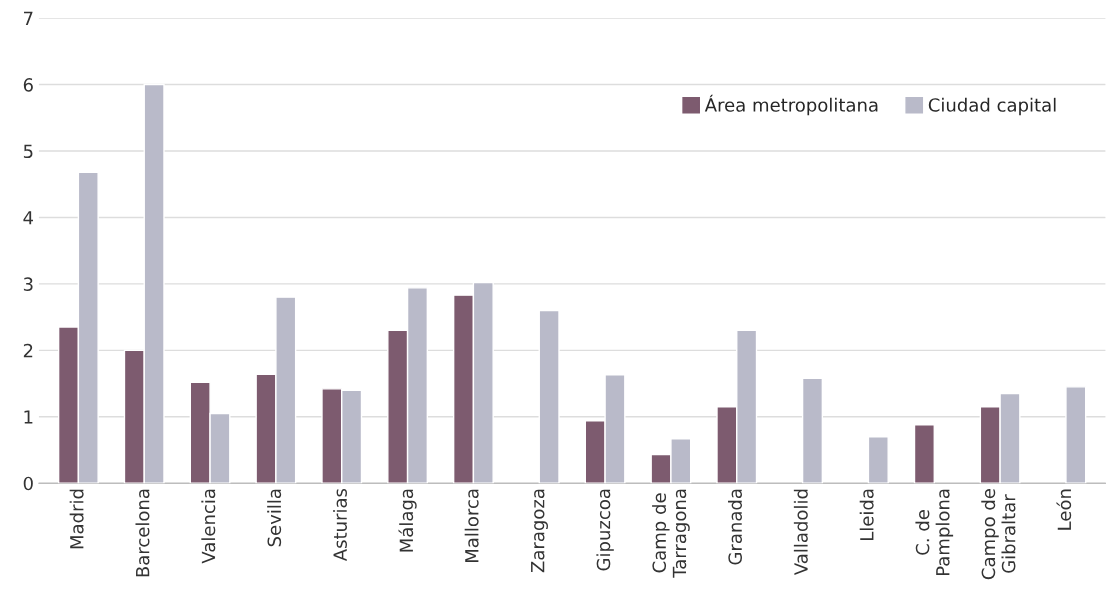 Image resolution: width=1111 pixels, height=604 pixels. I want to click on x-tick-label: Mallorca, so click(471, 526).